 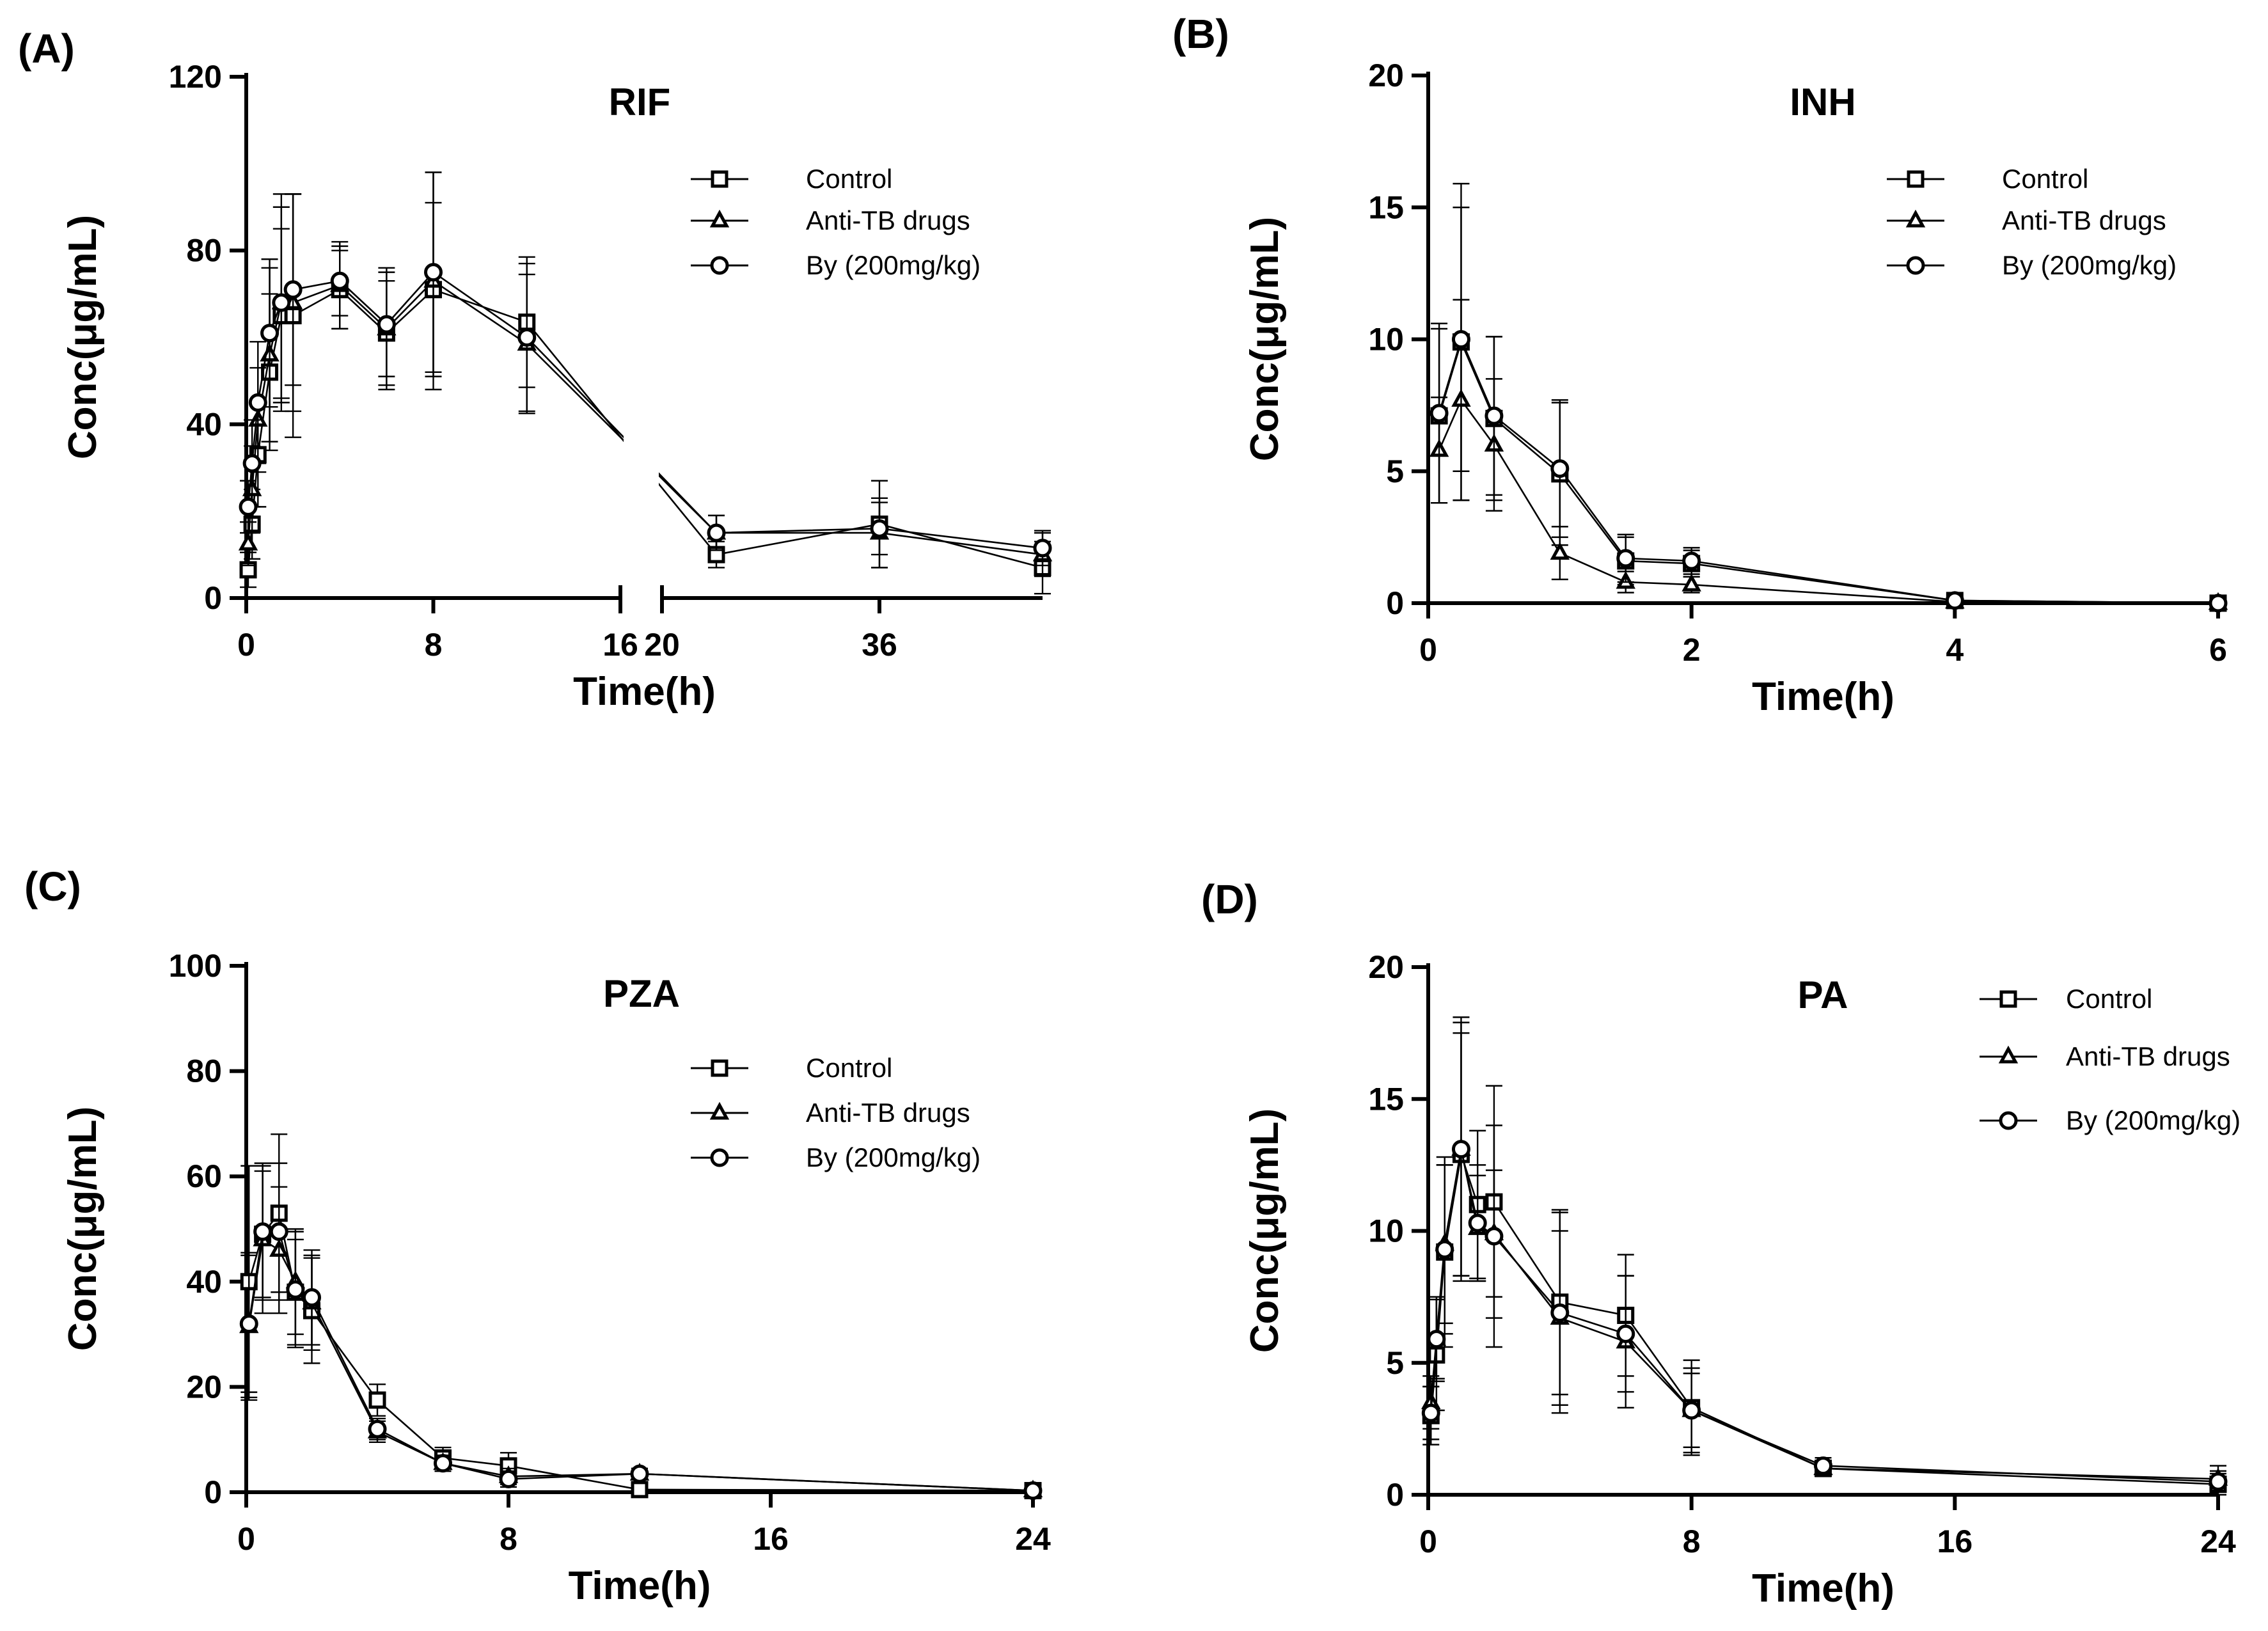 What do you see at coordinates (640, 102) in the screenshot?
I see `chart-title: RIF` at bounding box center [640, 102].